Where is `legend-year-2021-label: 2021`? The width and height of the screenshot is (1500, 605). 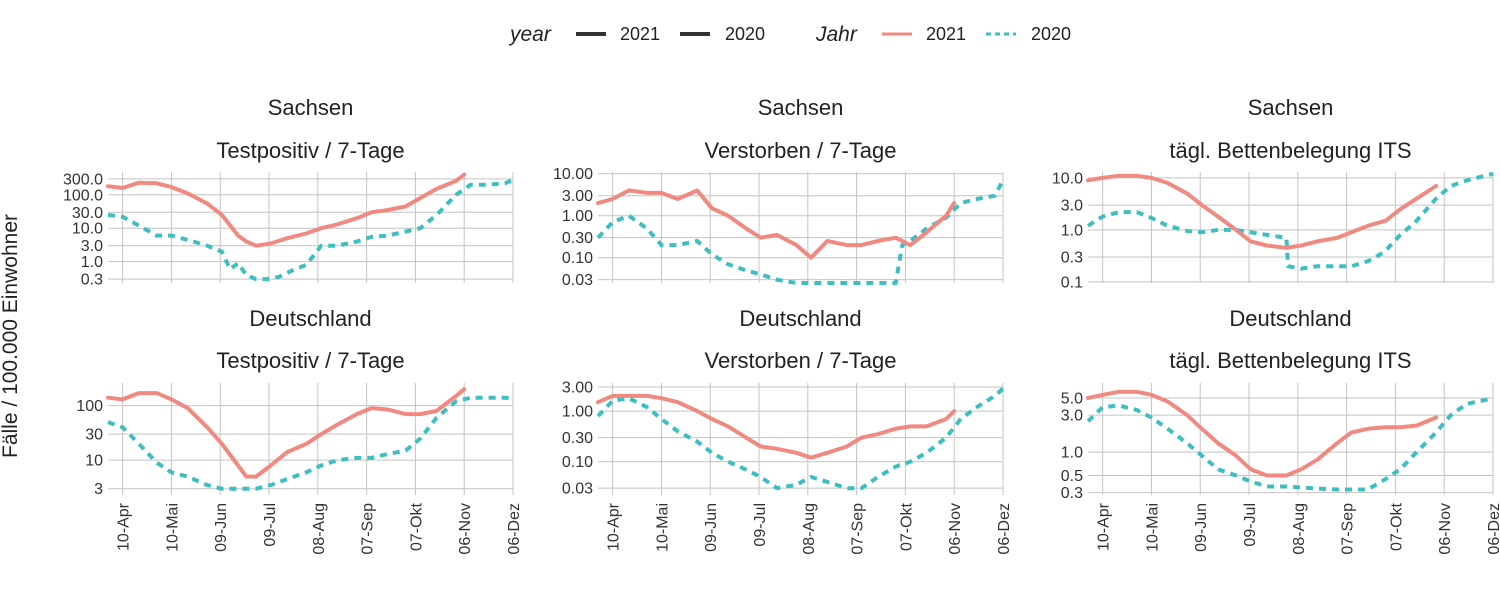 legend-year-2021-label: 2021 is located at coordinates (640, 34).